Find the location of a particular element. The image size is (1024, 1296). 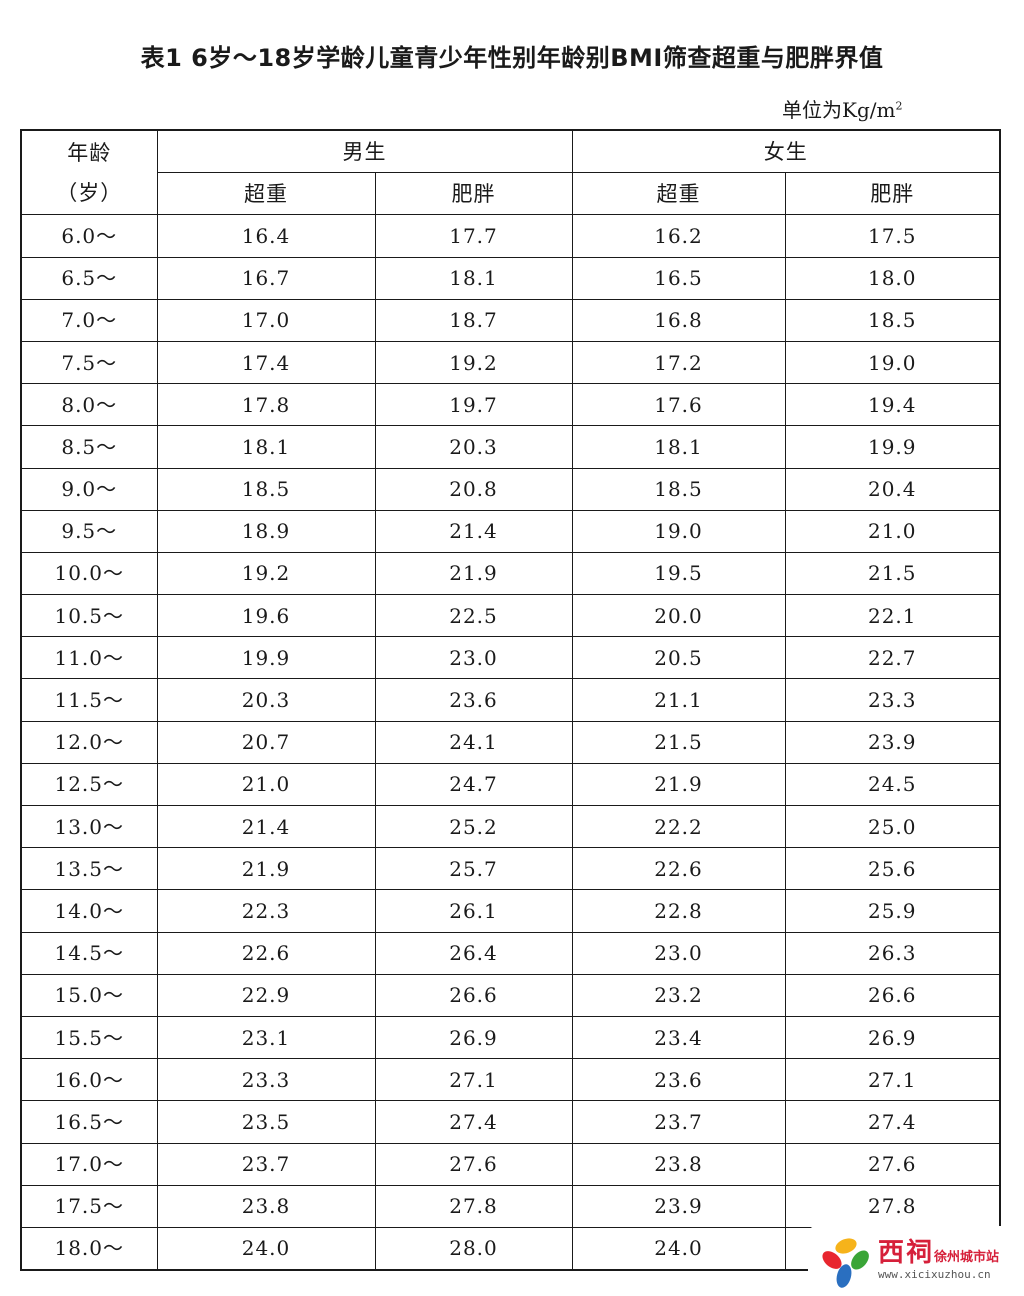

watermark-brand-name: 西祠 is located at coordinates (906, 1253).